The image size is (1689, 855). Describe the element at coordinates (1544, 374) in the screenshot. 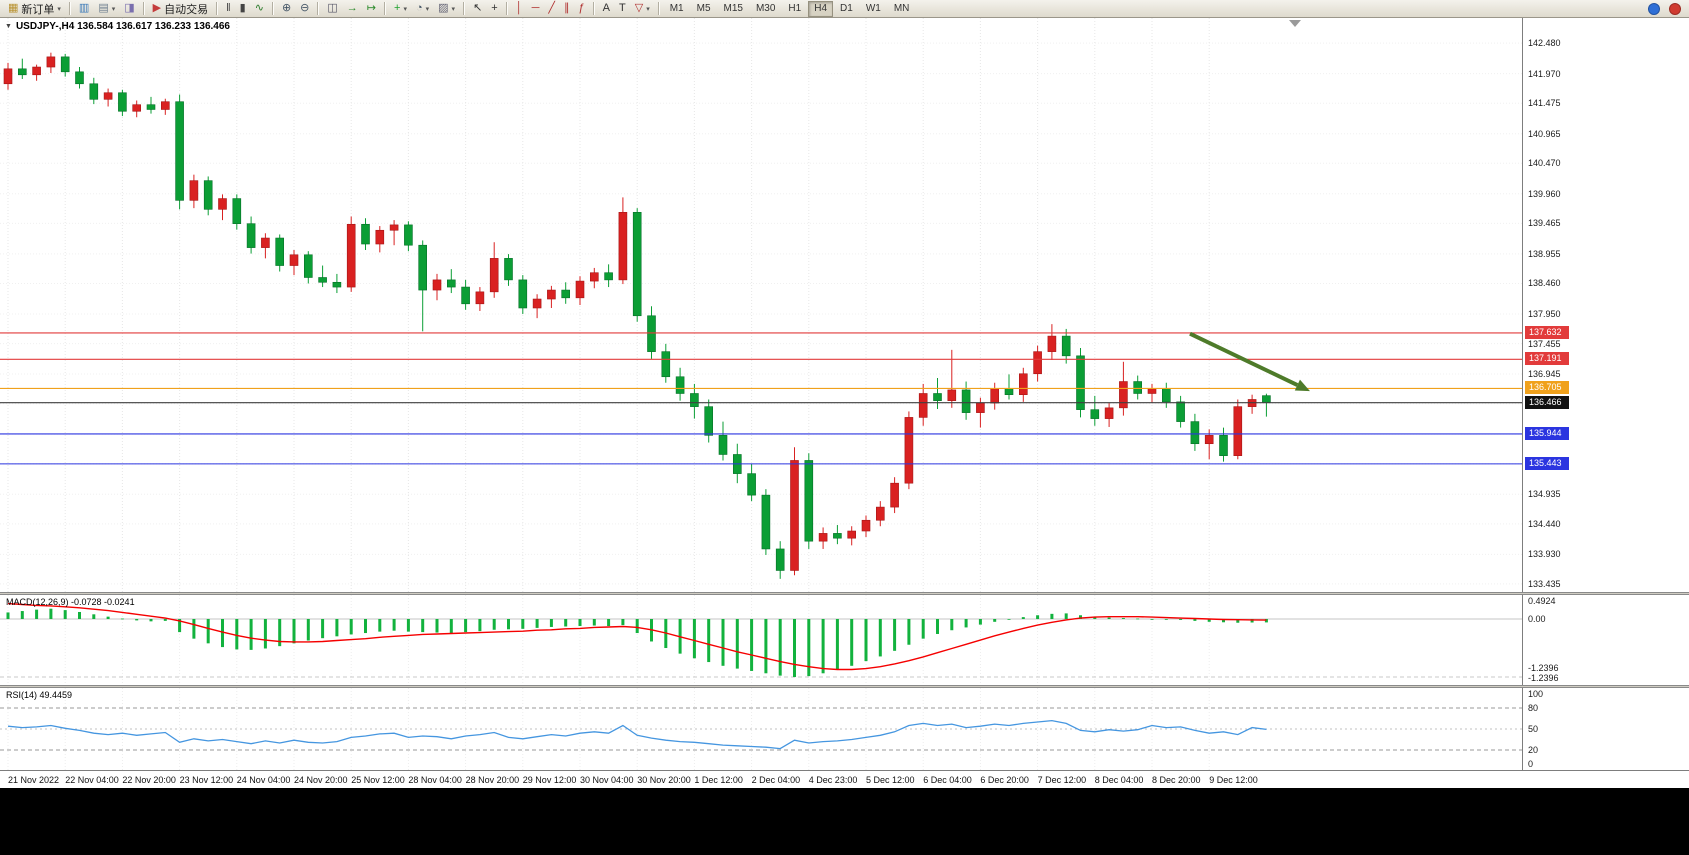

I see `price-axis-label: 136.945` at that location.